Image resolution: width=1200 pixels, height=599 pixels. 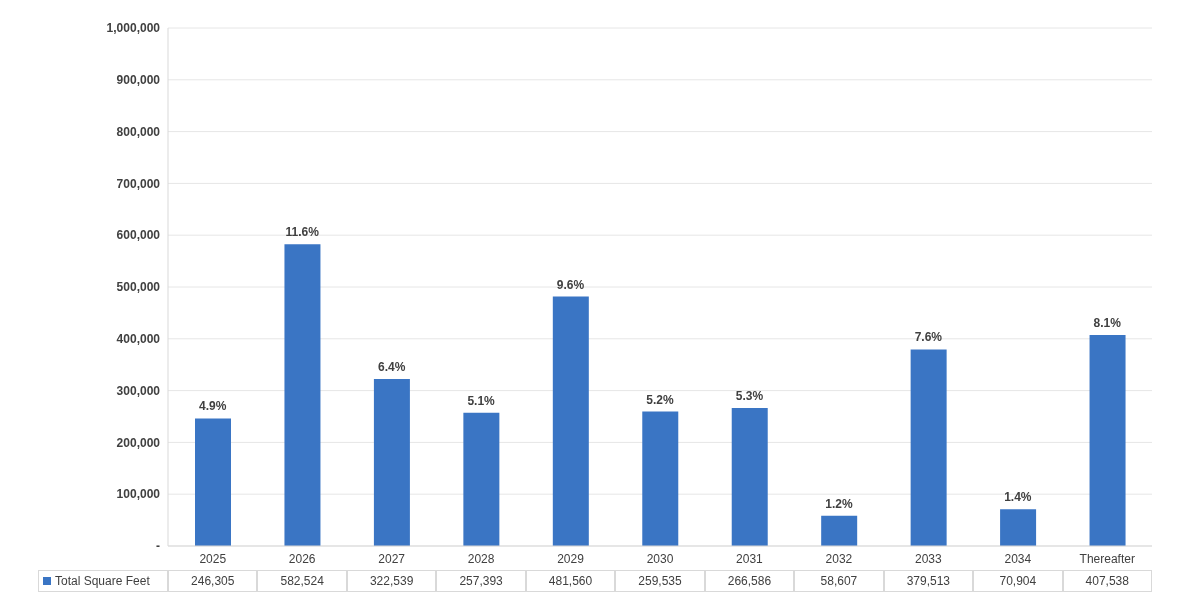 I want to click on data-label: 259,535, so click(x=660, y=581).